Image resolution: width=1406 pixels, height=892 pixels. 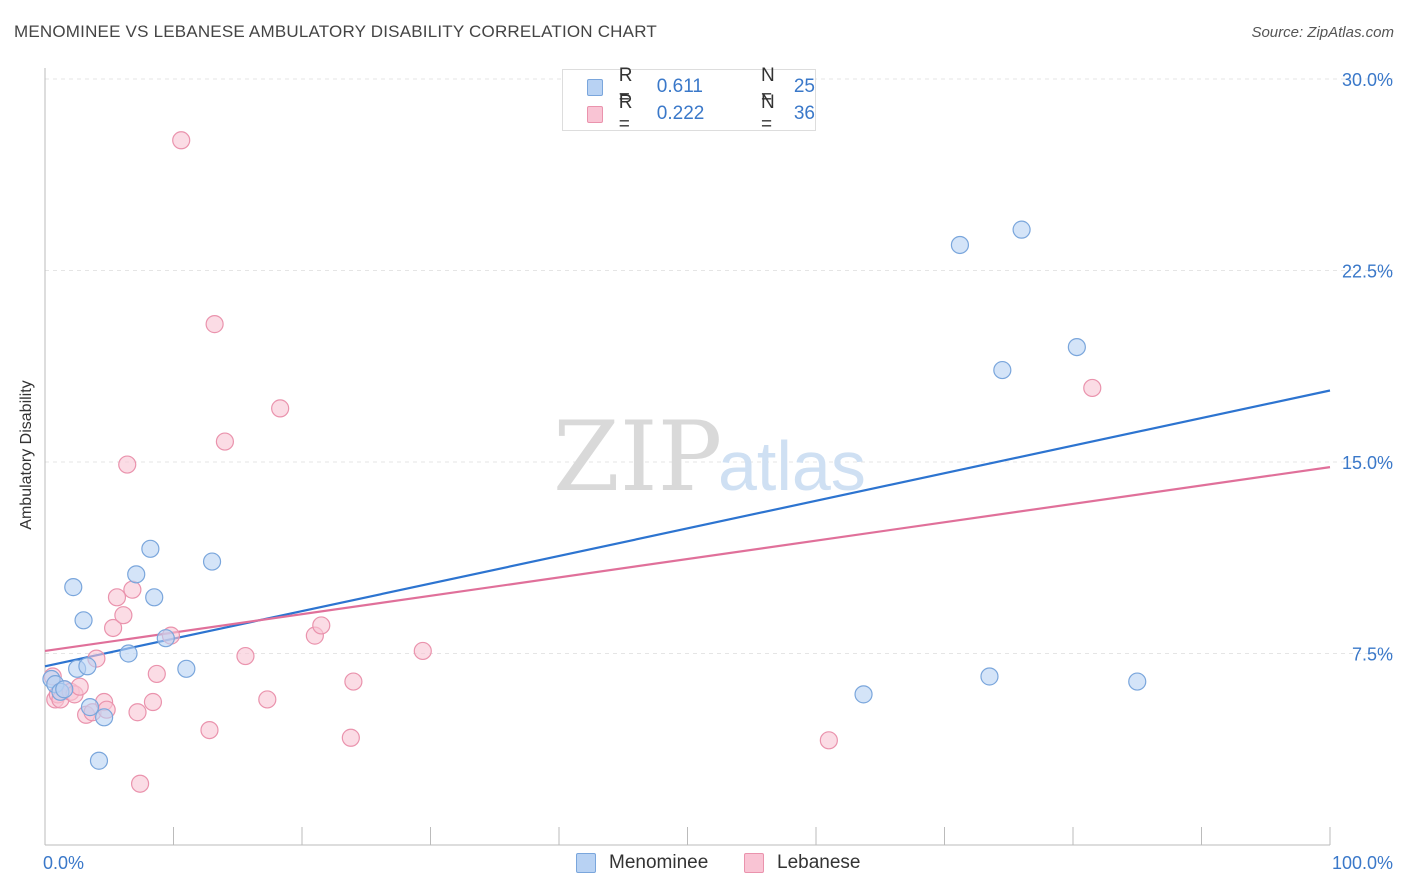 What do you see at coordinates (1362, 863) in the screenshot?
I see `x-tick-label: 100.0%` at bounding box center [1362, 863].